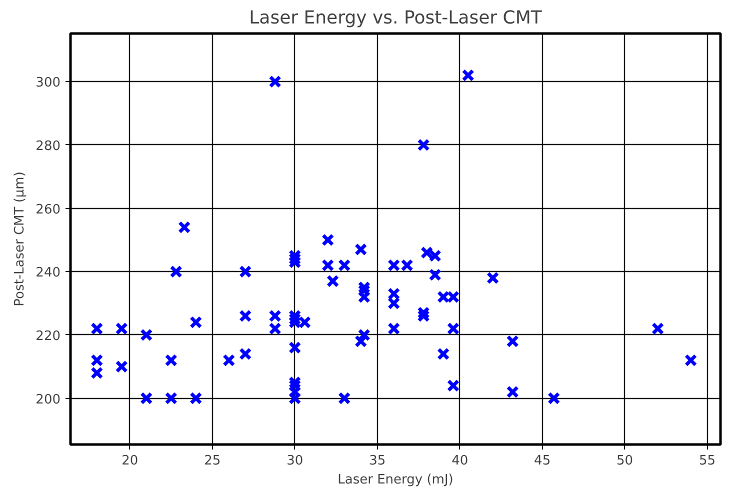 The width and height of the screenshot is (750, 496). What do you see at coordinates (625, 461) in the screenshot?
I see `x-tick-label: 50` at bounding box center [625, 461].